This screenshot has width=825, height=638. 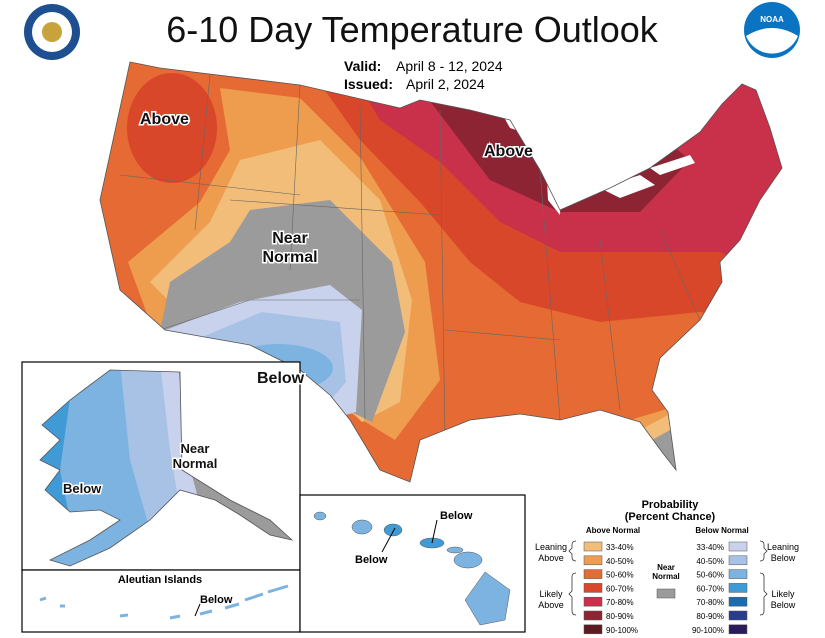 I want to click on legend-brace, so click(x=668, y=578).